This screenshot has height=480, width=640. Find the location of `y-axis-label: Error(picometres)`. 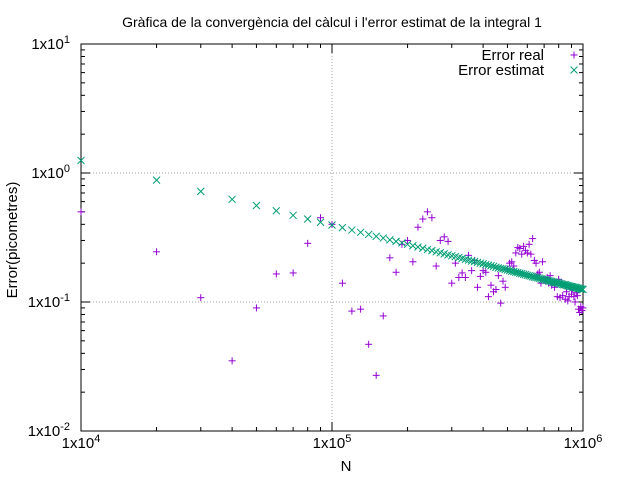

y-axis-label: Error(picometres) is located at coordinates (12, 240).